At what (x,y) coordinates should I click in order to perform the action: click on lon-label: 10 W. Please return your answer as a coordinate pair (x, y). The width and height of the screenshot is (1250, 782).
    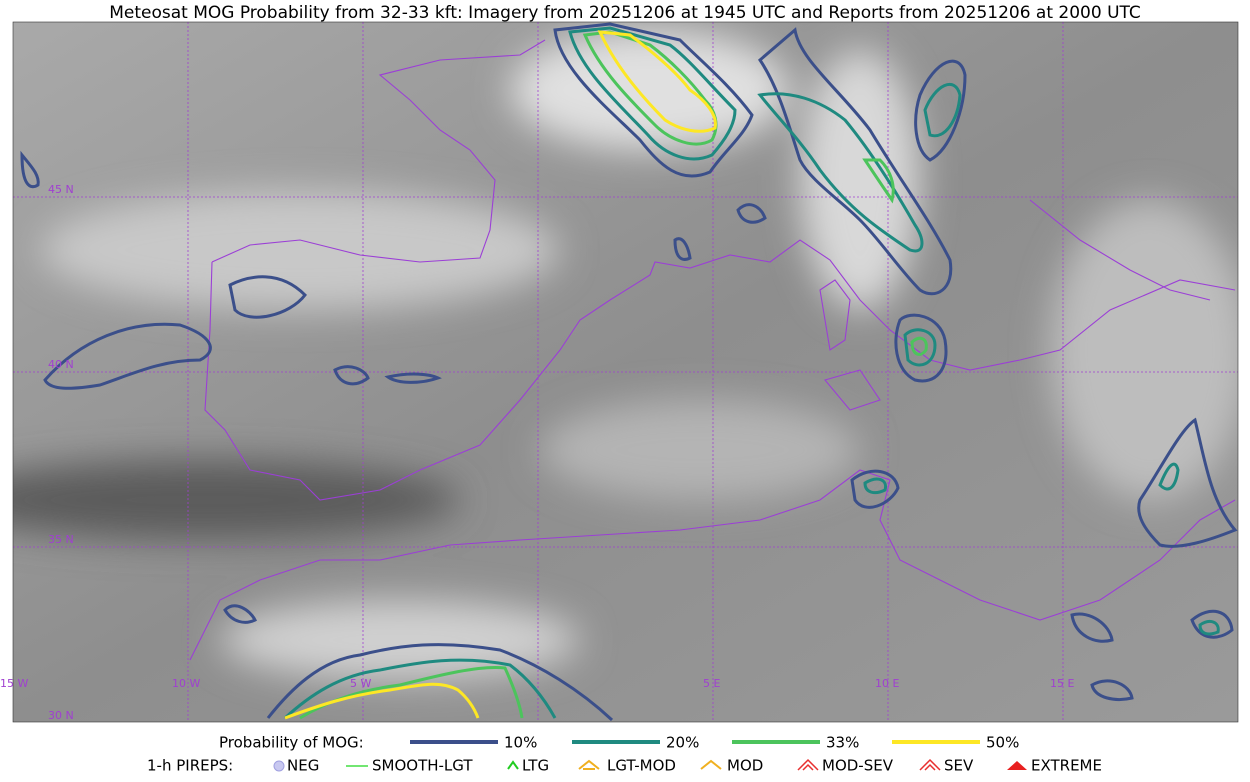
    Looking at the image, I should click on (186, 683).